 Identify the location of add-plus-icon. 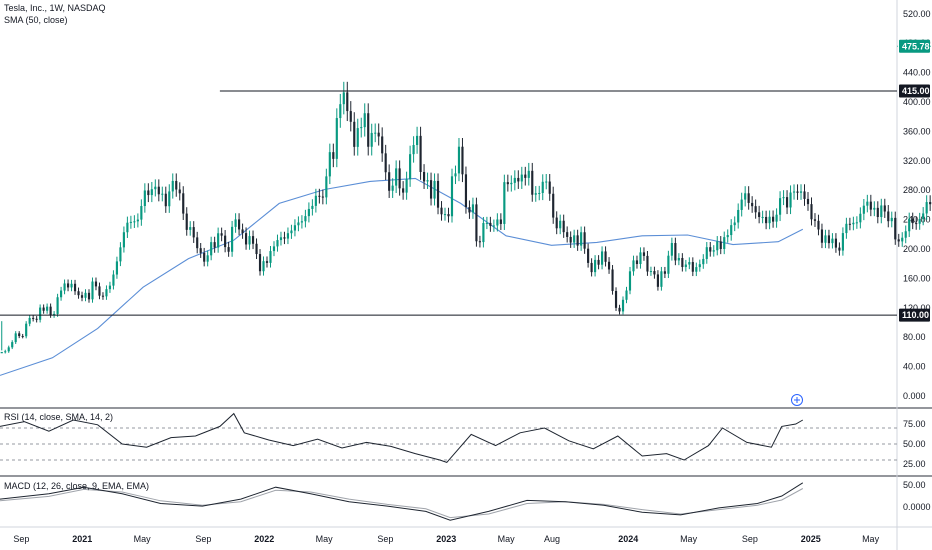
(797, 400).